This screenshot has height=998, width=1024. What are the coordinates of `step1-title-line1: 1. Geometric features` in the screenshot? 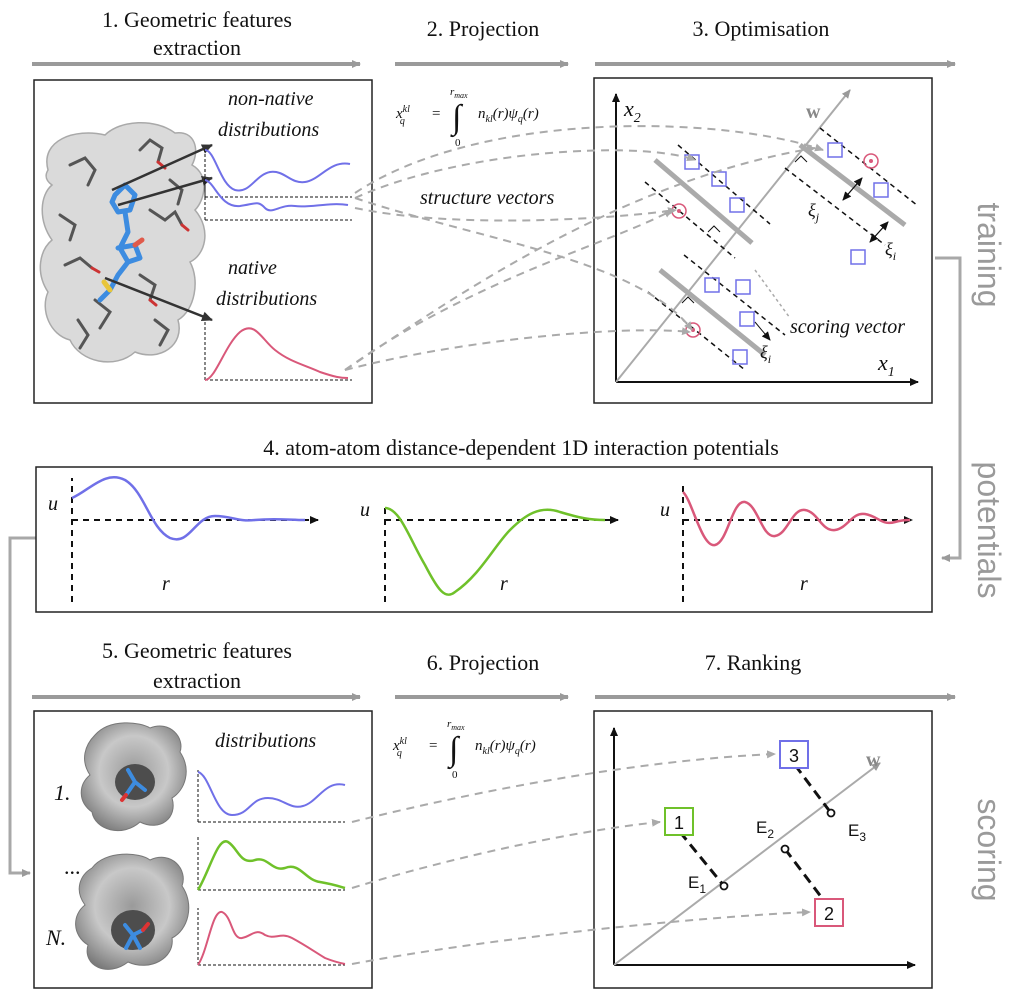 It's located at (197, 19).